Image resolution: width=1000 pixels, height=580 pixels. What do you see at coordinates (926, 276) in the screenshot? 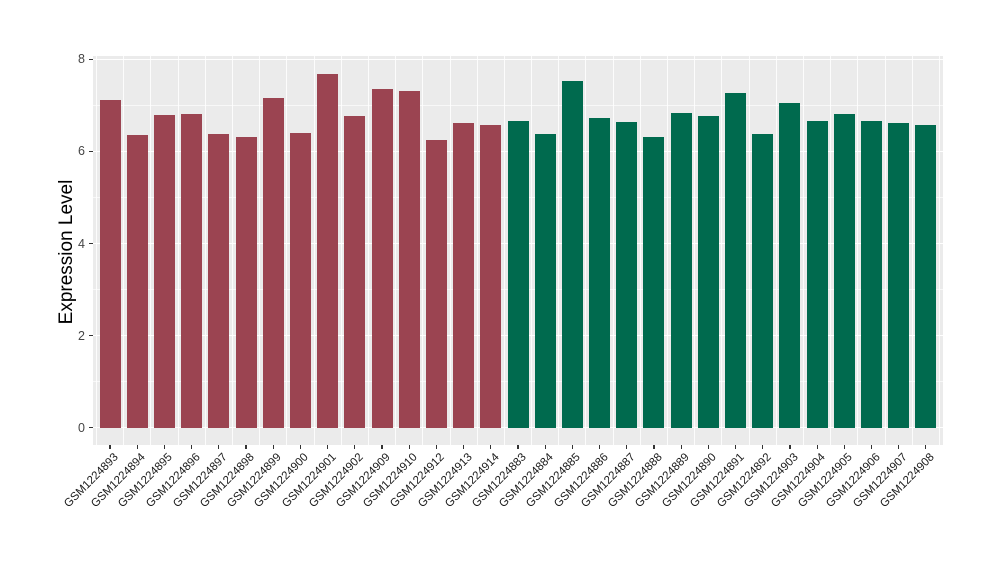
I see `bar-GSM1224908` at bounding box center [926, 276].